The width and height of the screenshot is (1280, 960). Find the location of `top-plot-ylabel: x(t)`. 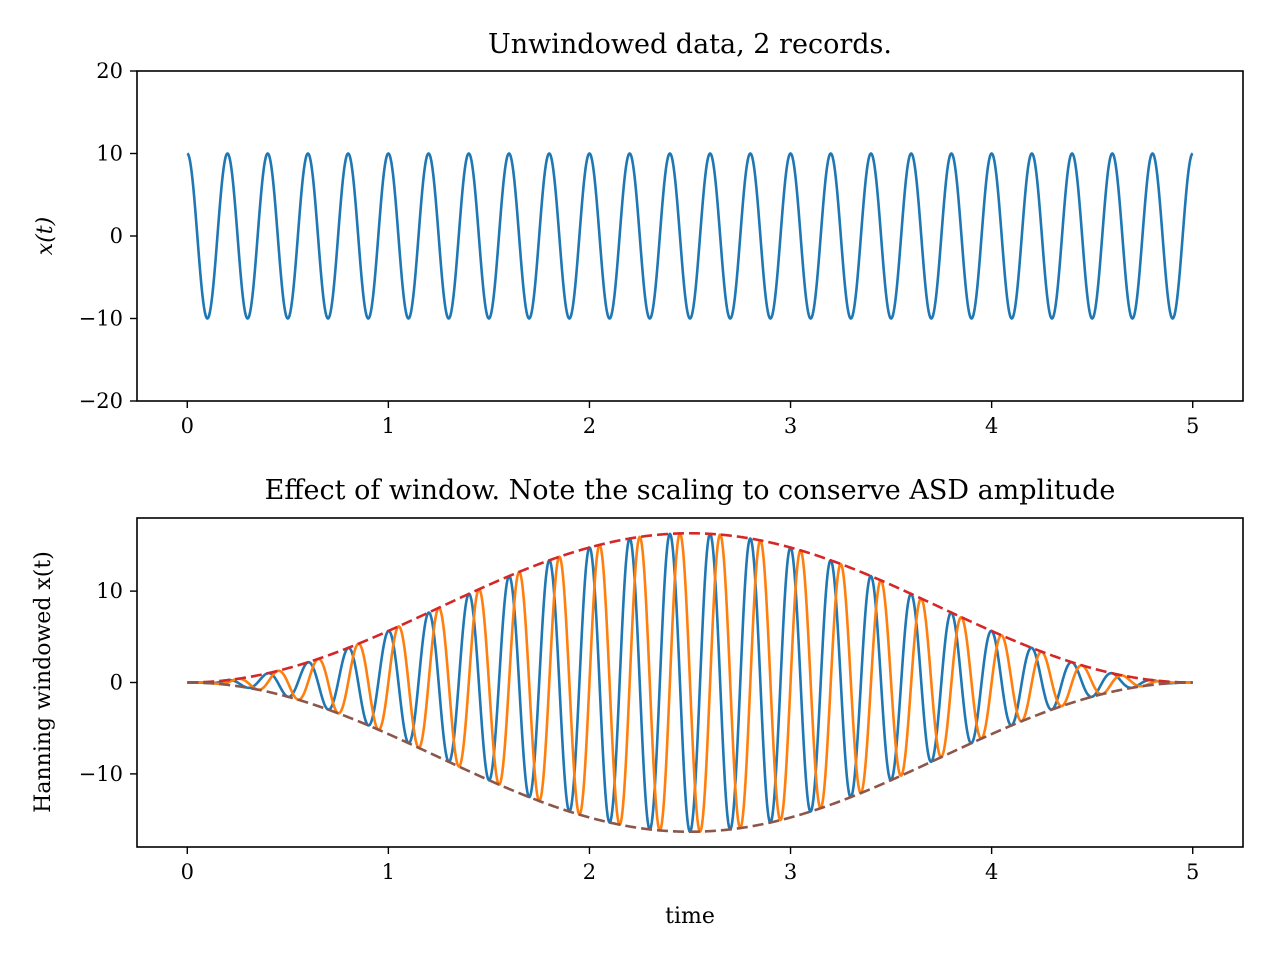

top-plot-ylabel: x(t) is located at coordinates (45, 236).